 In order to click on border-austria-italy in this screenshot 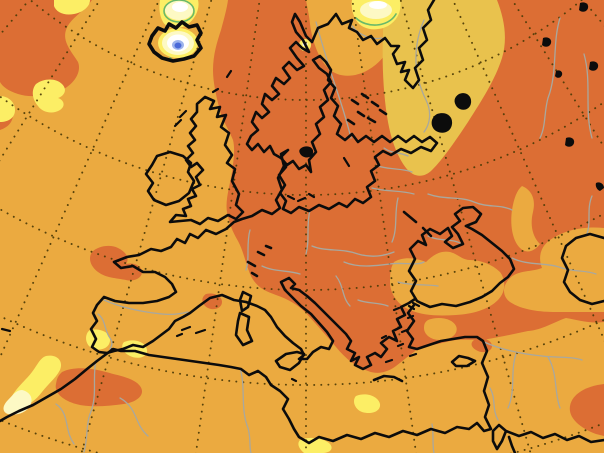, I will do `click(281, 270)`.